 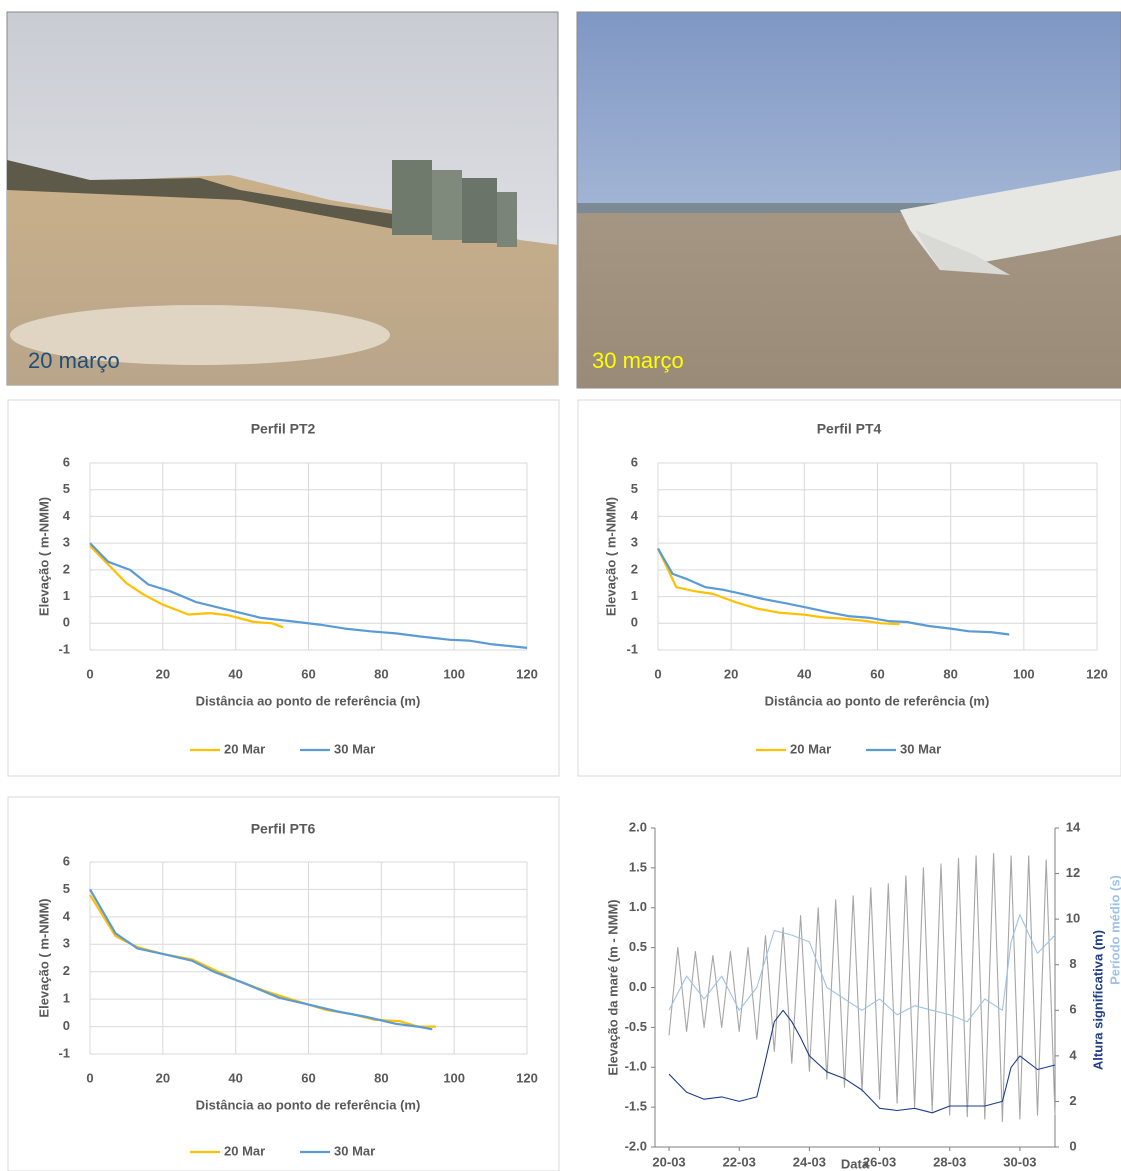 What do you see at coordinates (636, 1106) in the screenshot?
I see `y-tick-label: -1.5` at bounding box center [636, 1106].